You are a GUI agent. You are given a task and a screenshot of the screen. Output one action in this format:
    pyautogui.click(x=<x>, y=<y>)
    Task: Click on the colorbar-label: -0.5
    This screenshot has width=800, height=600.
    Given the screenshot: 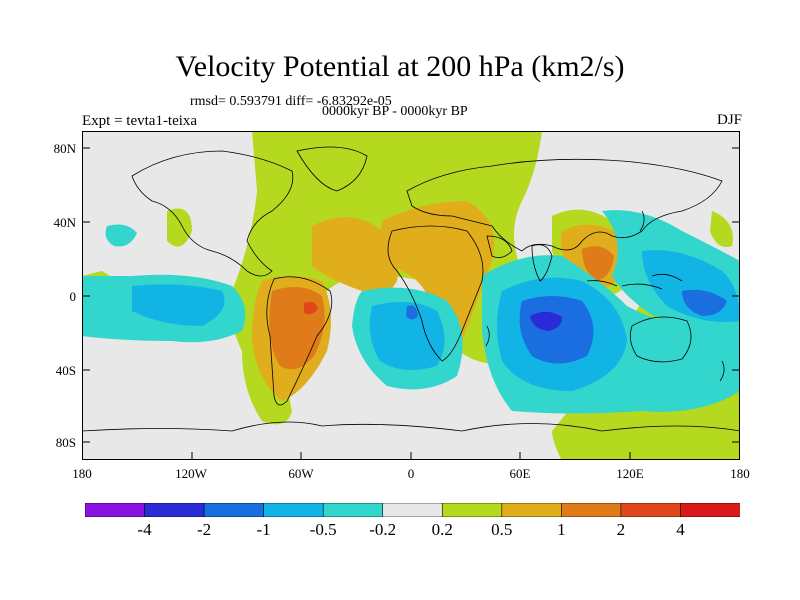 What is the action you would take?
    pyautogui.click(x=323, y=529)
    